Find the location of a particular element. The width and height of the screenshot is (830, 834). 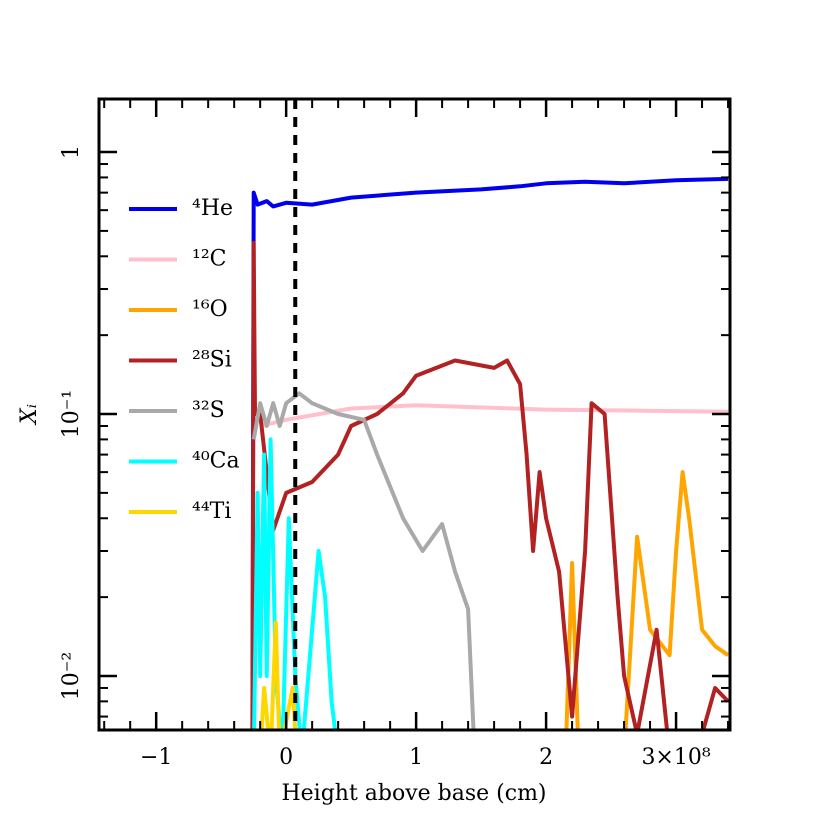

legend-label: ⁴He is located at coordinates (212, 208).